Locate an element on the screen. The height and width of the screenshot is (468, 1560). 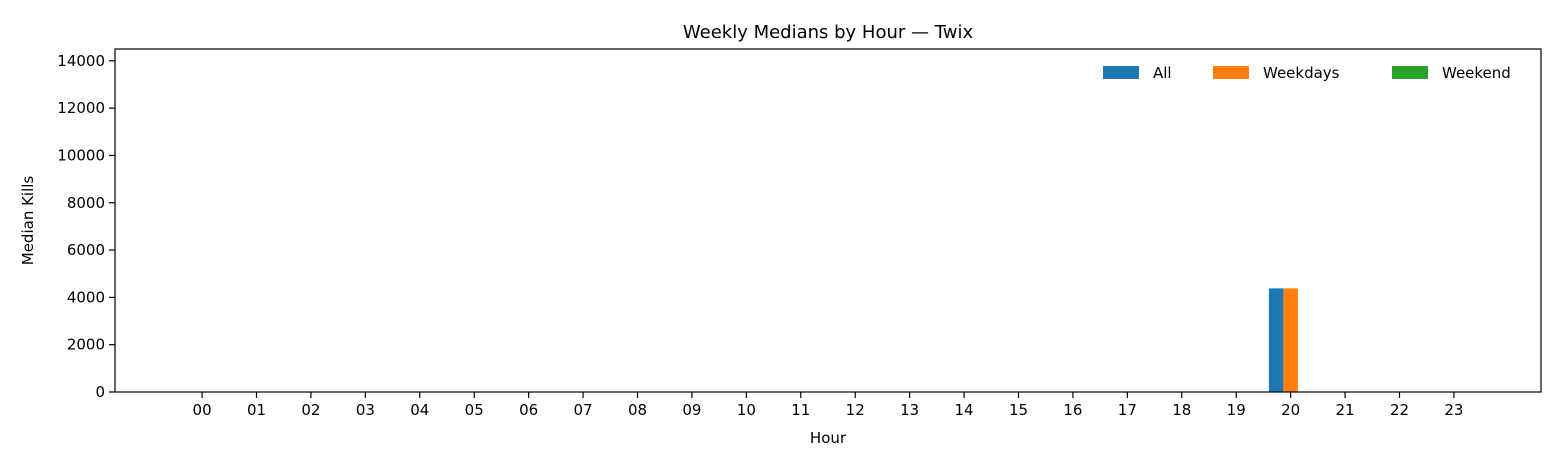
x-tick-label: 00 is located at coordinates (202, 410).